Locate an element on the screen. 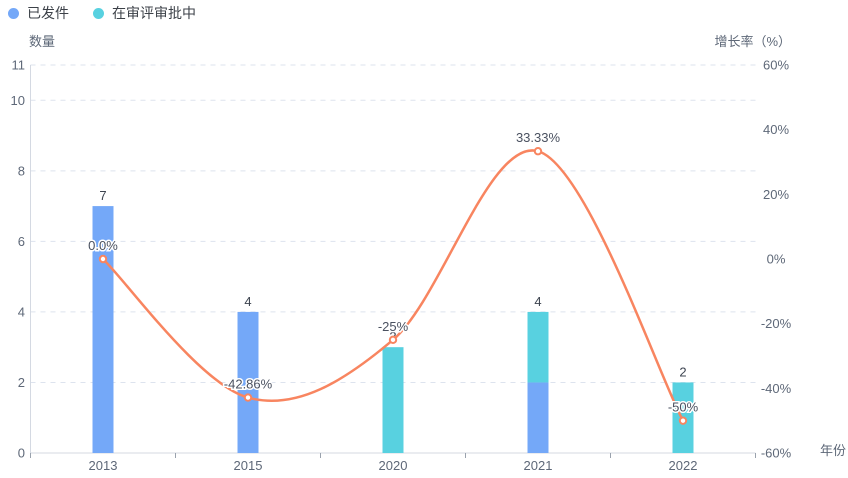 This screenshot has width=848, height=478. x-axis-category-label: 2020 is located at coordinates (393, 465).